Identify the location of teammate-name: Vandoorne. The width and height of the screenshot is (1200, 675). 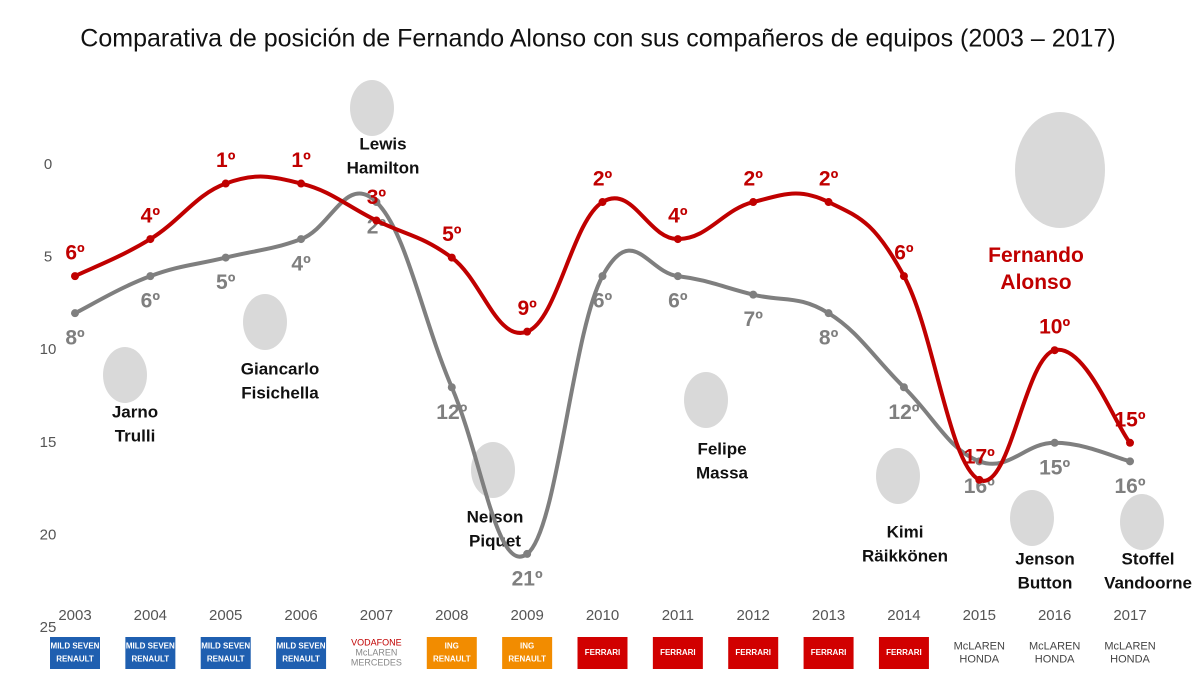
(1148, 582).